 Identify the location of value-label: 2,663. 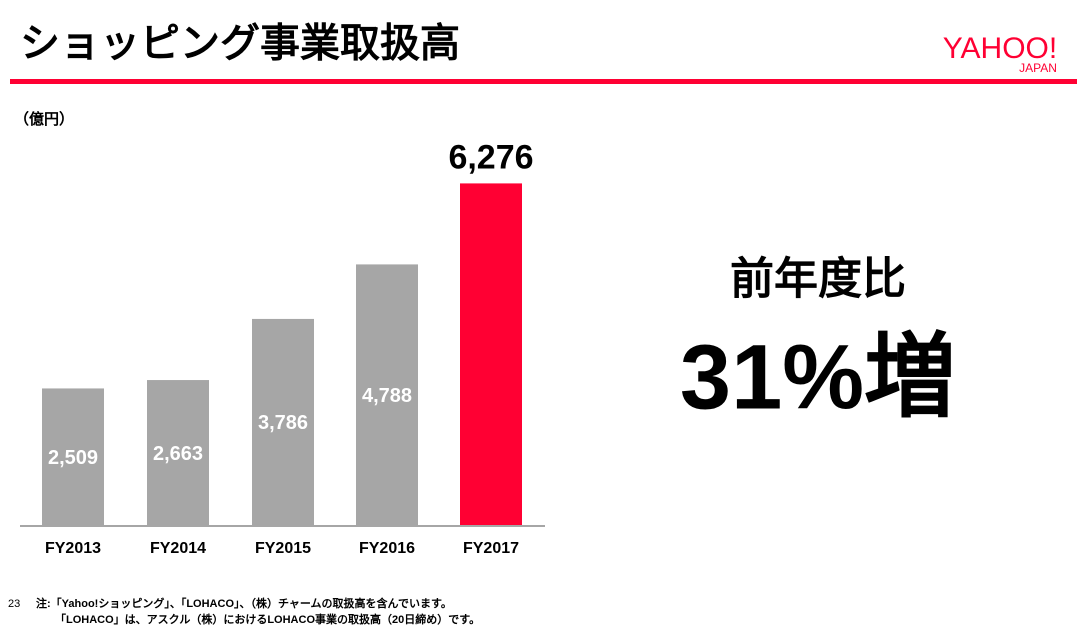
(178, 454).